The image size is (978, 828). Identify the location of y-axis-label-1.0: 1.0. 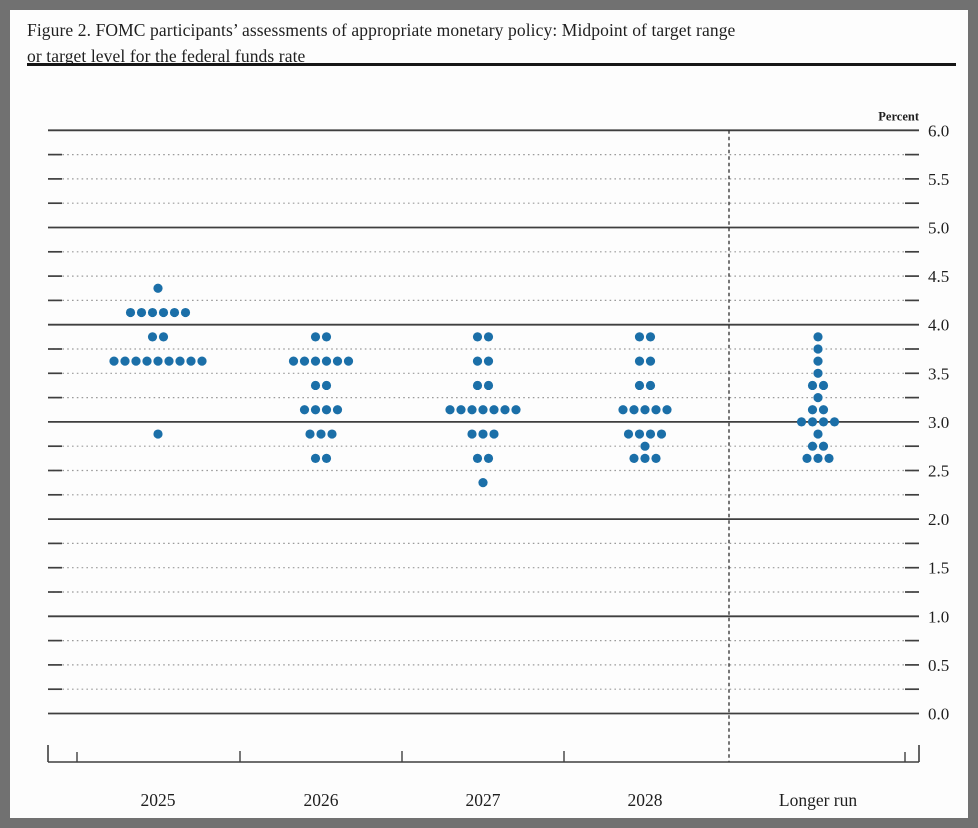
(938, 616).